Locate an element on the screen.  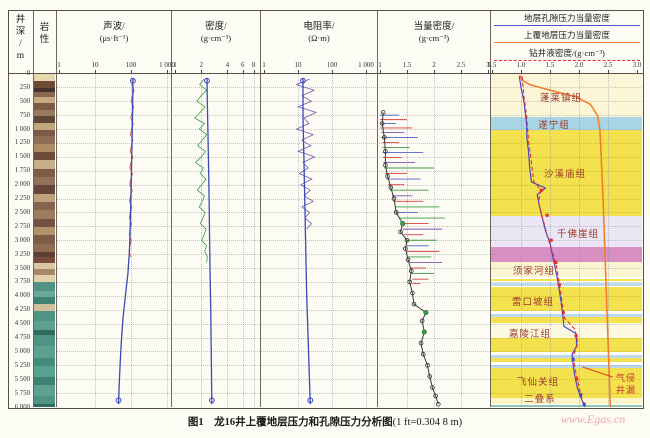
resistivity-title: 电阻率/ is located at coordinates (319, 27).